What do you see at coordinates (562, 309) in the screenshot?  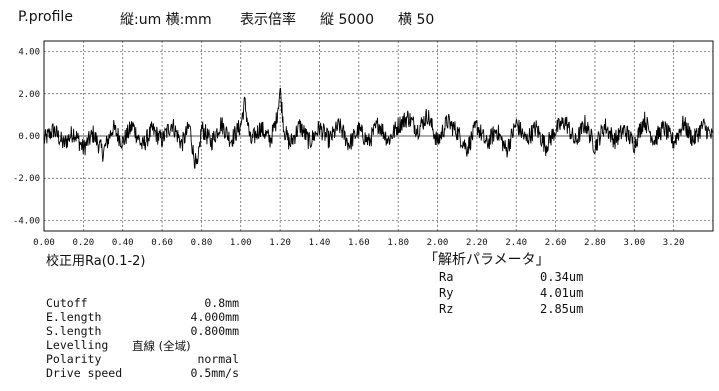 I see `param-value: 2.85um` at bounding box center [562, 309].